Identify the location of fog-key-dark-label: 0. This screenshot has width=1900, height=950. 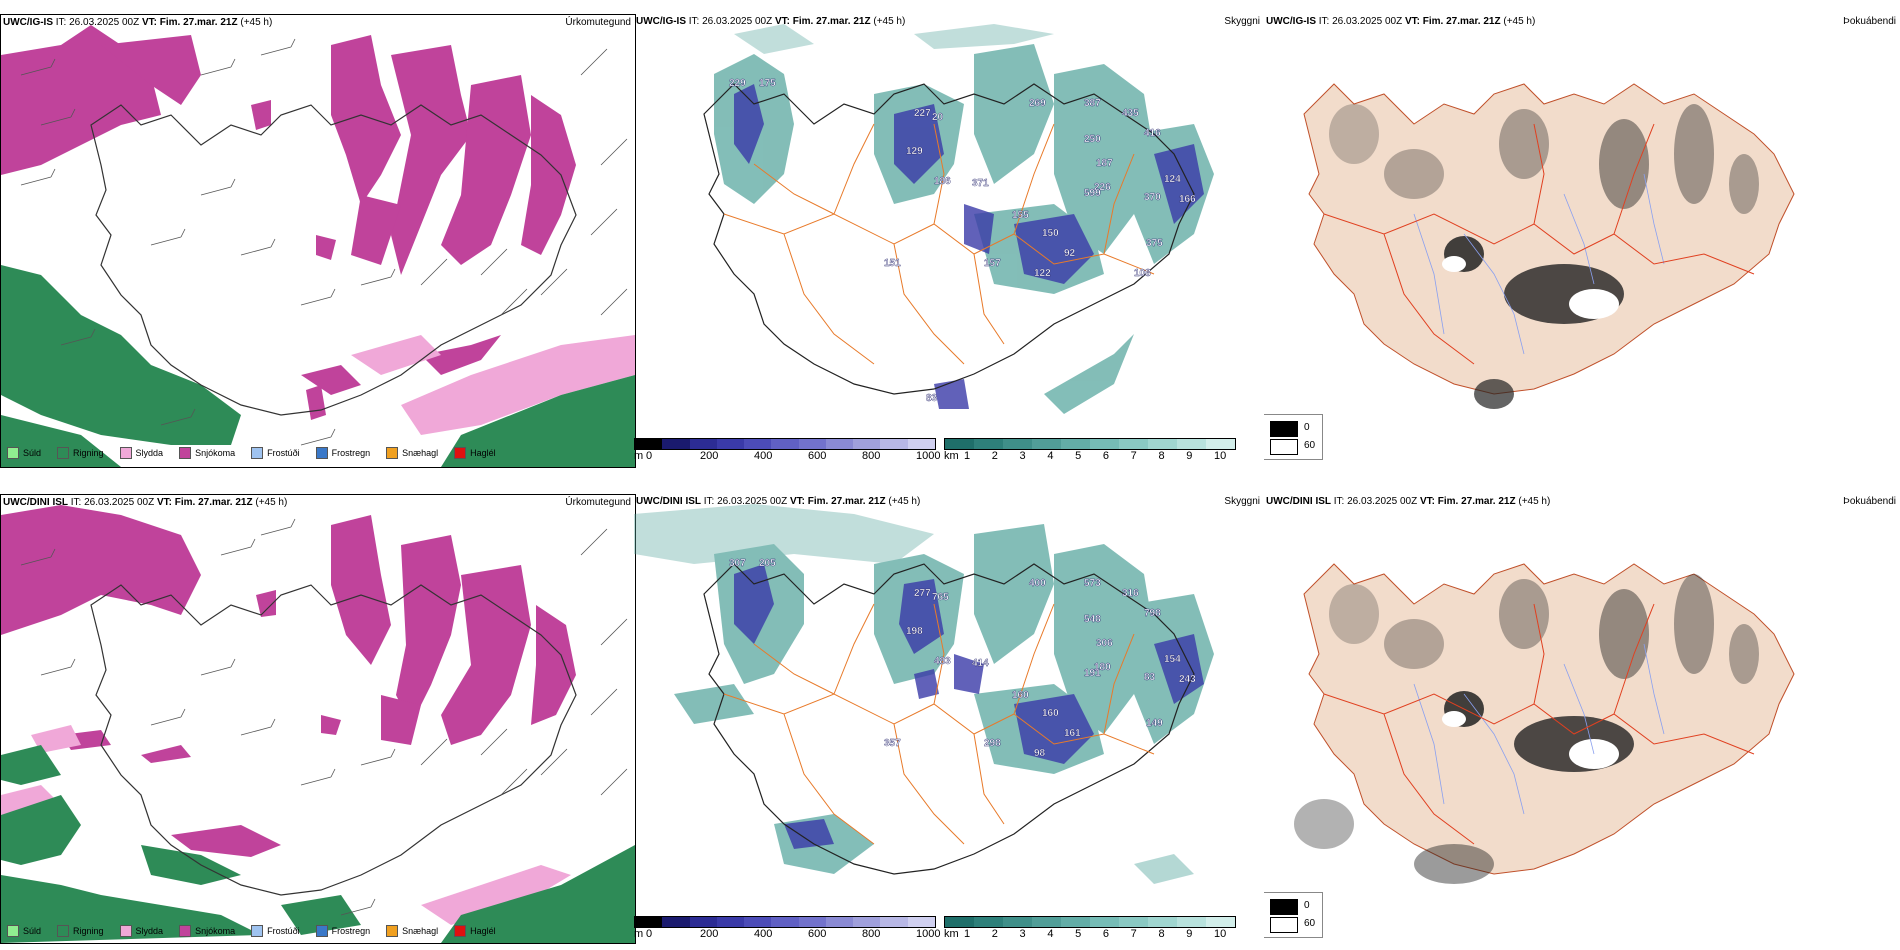
(1307, 905).